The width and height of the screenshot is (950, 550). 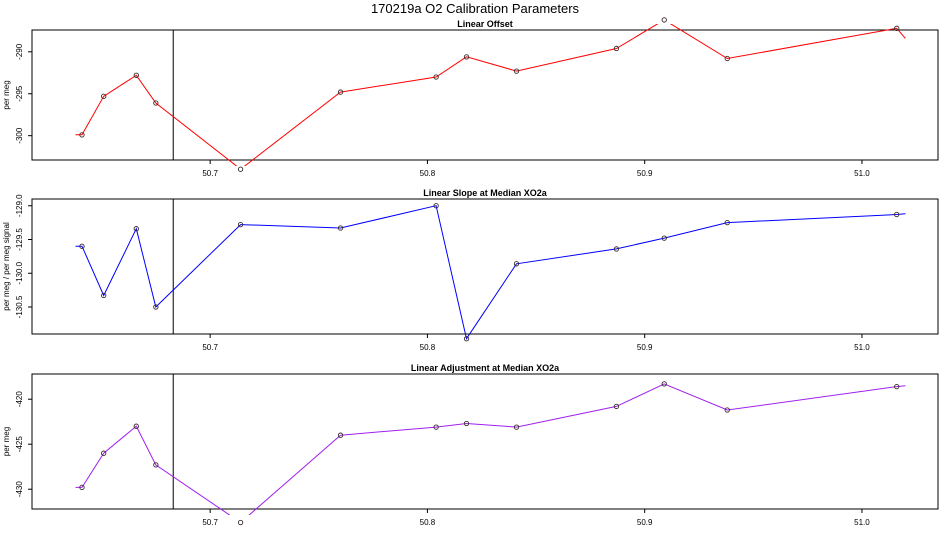 What do you see at coordinates (19, 205) in the screenshot?
I see `y-tick-label: -129.0` at bounding box center [19, 205].